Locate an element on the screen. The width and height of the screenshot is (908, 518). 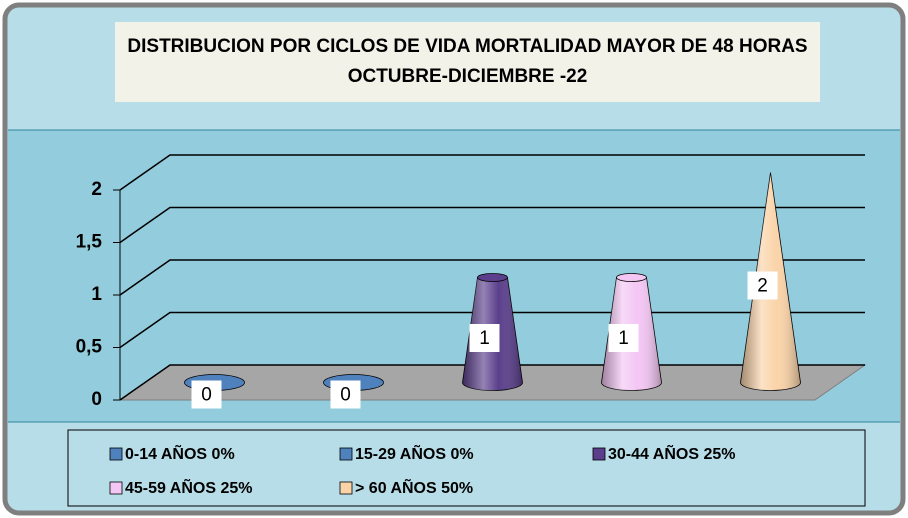
legend-label: 30-44 AÑOS 25% is located at coordinates (671, 453).